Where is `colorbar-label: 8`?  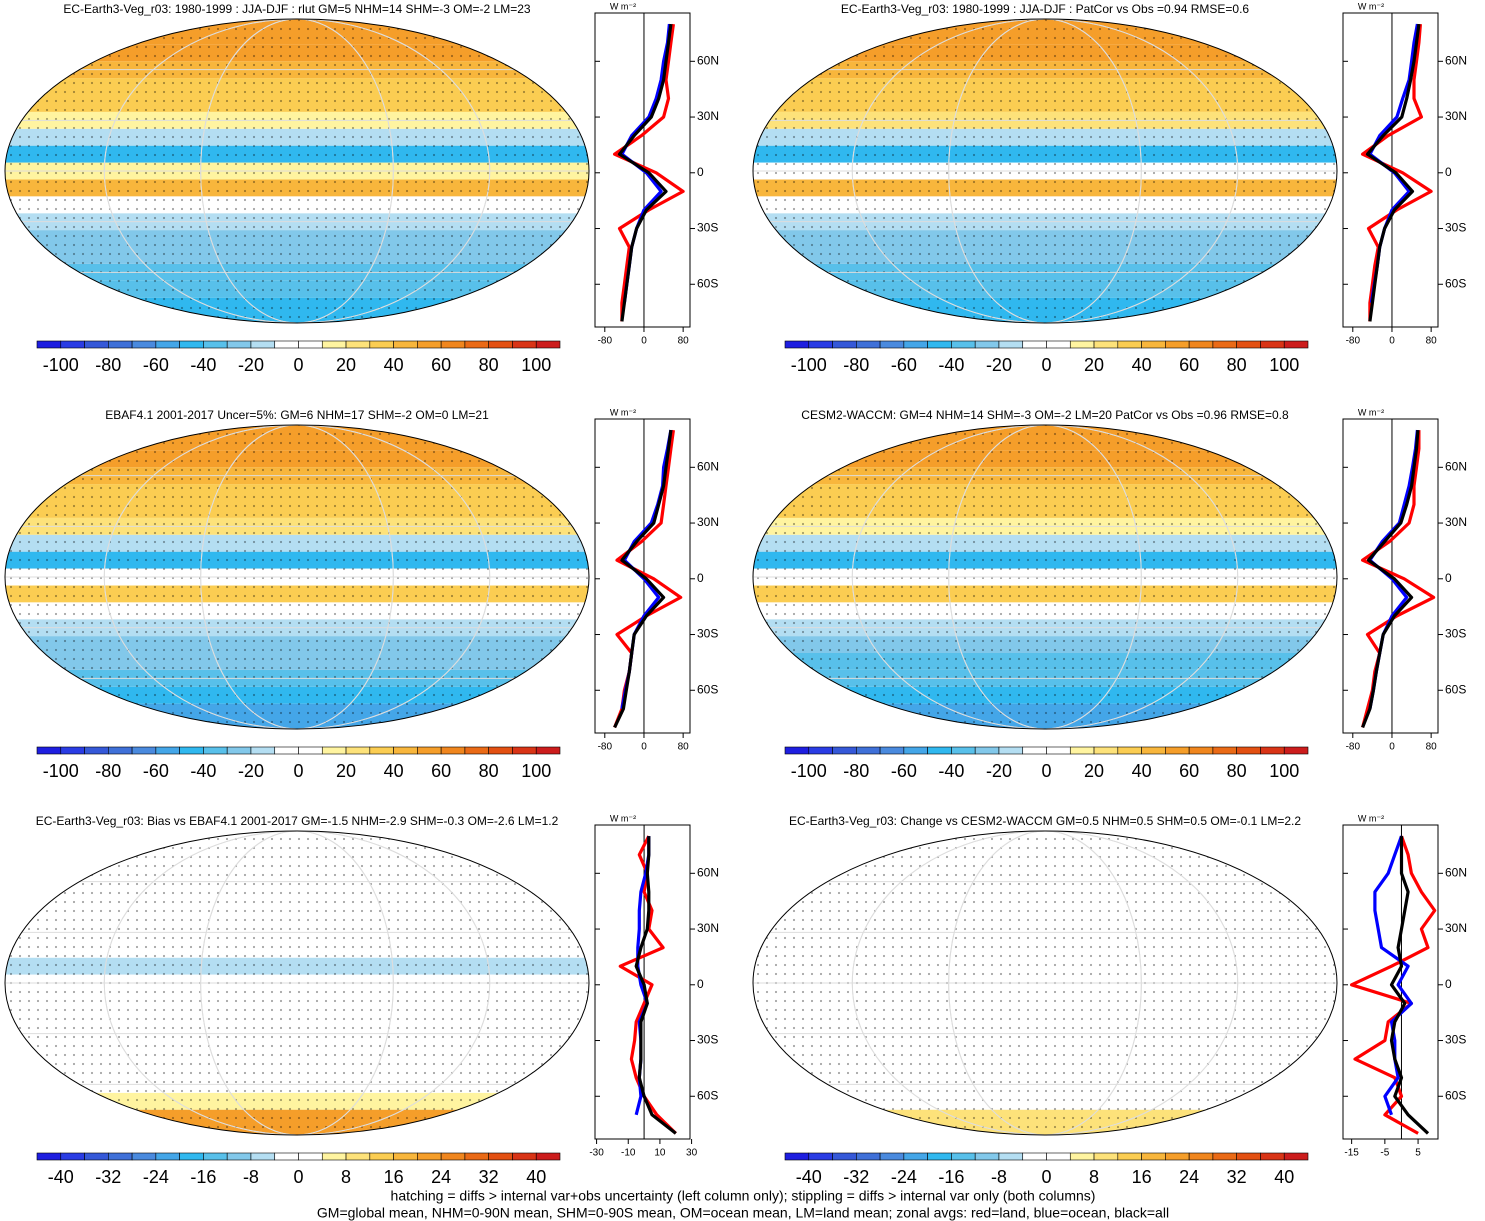 colorbar-label: 8 is located at coordinates (1094, 1177).